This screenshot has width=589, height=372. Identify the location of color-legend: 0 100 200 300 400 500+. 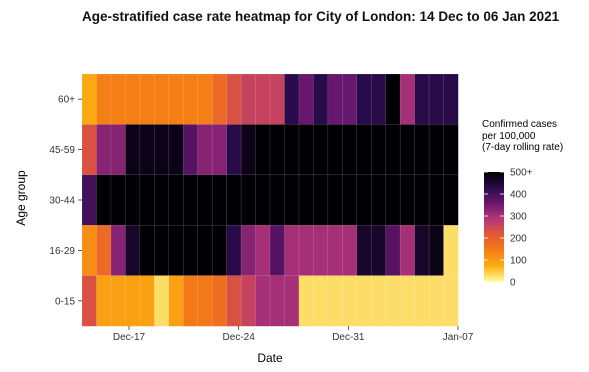
(508, 228).